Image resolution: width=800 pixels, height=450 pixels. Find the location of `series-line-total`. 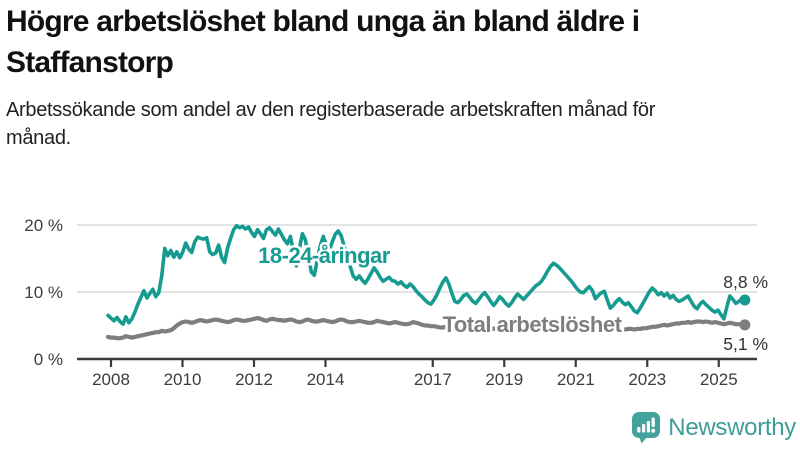

series-line-total is located at coordinates (426, 328).